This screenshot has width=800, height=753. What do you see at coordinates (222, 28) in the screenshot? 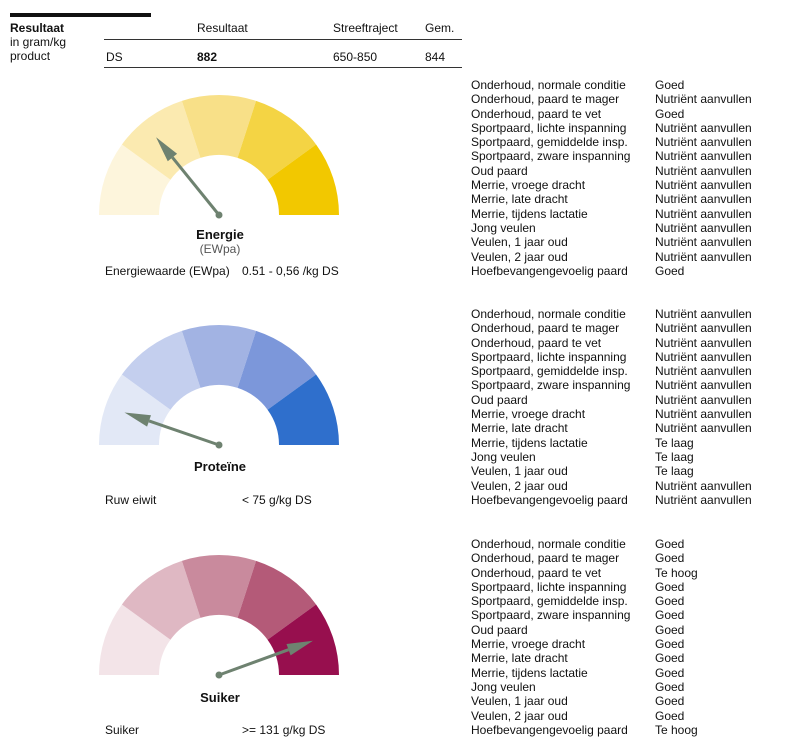
I see `column-header-result: Resultaat` at bounding box center [222, 28].